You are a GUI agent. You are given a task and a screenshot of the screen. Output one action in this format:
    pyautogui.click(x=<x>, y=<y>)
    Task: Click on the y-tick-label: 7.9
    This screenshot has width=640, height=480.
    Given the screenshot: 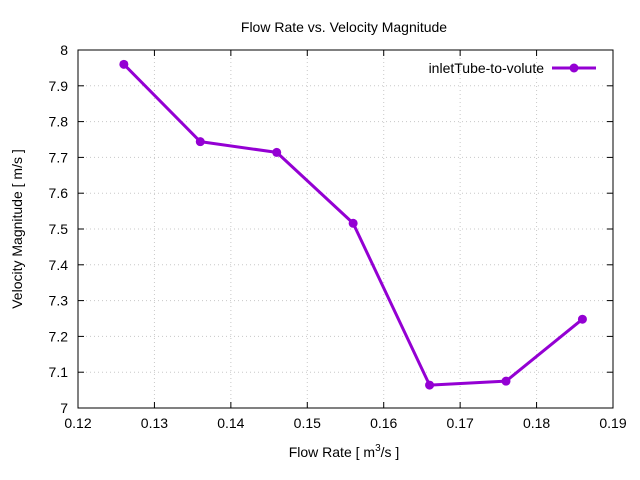 What is the action you would take?
    pyautogui.click(x=59, y=86)
    